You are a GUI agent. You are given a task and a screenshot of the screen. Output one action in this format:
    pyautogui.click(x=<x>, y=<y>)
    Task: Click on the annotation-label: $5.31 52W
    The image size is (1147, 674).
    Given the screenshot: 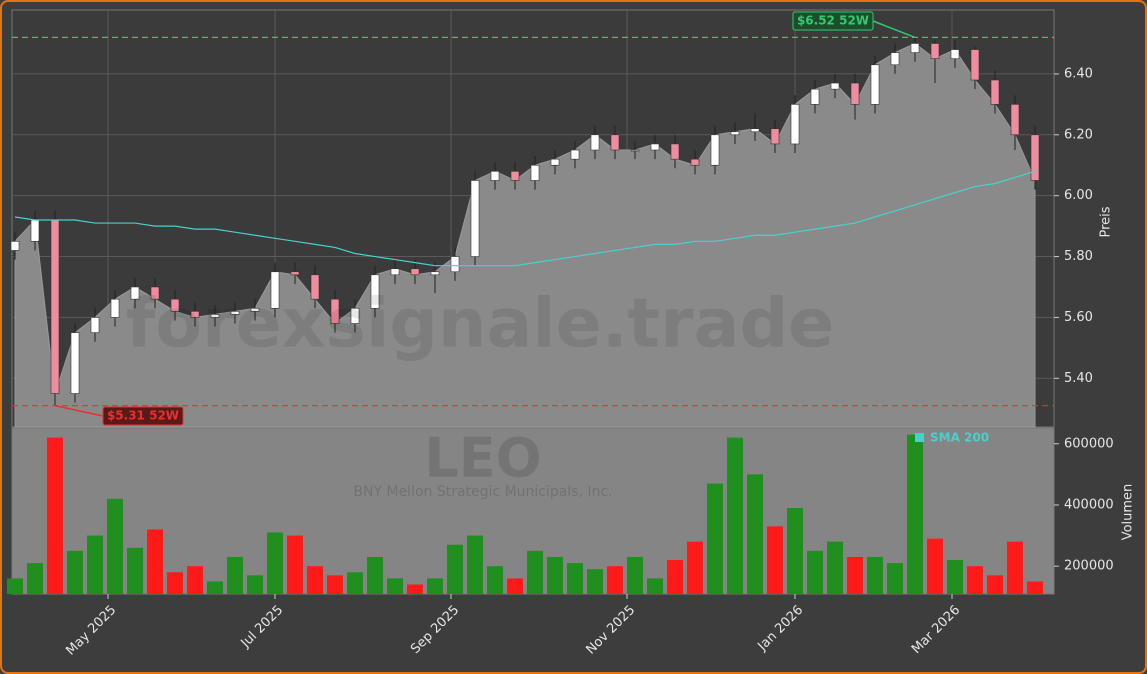 What is the action you would take?
    pyautogui.click(x=143, y=416)
    